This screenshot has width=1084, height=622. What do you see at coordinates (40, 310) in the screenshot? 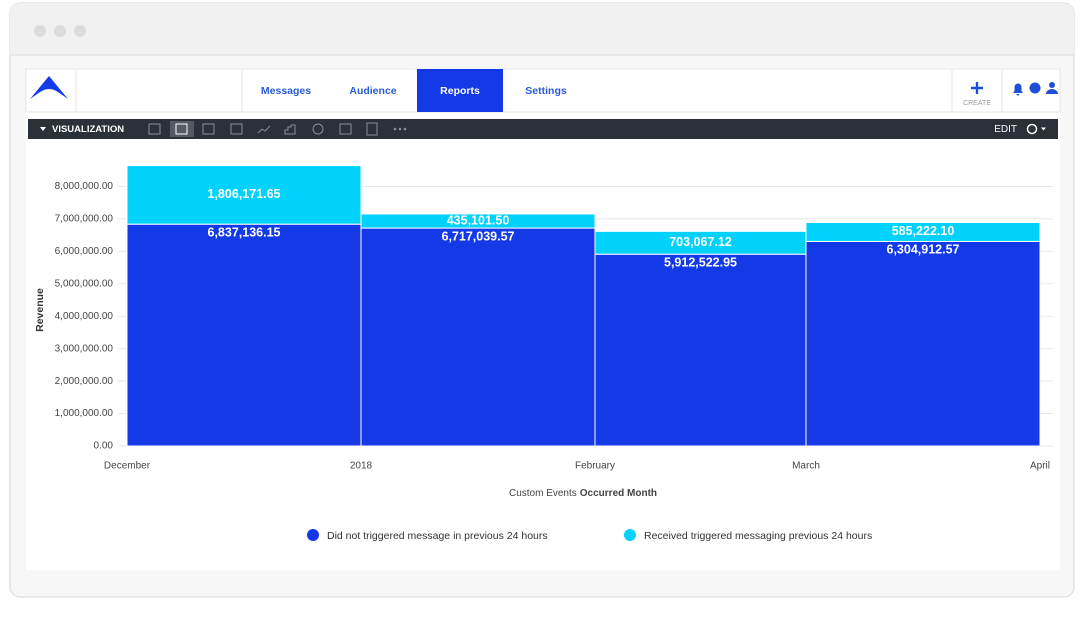
I see `y-axis-label: Revenue` at bounding box center [40, 310].